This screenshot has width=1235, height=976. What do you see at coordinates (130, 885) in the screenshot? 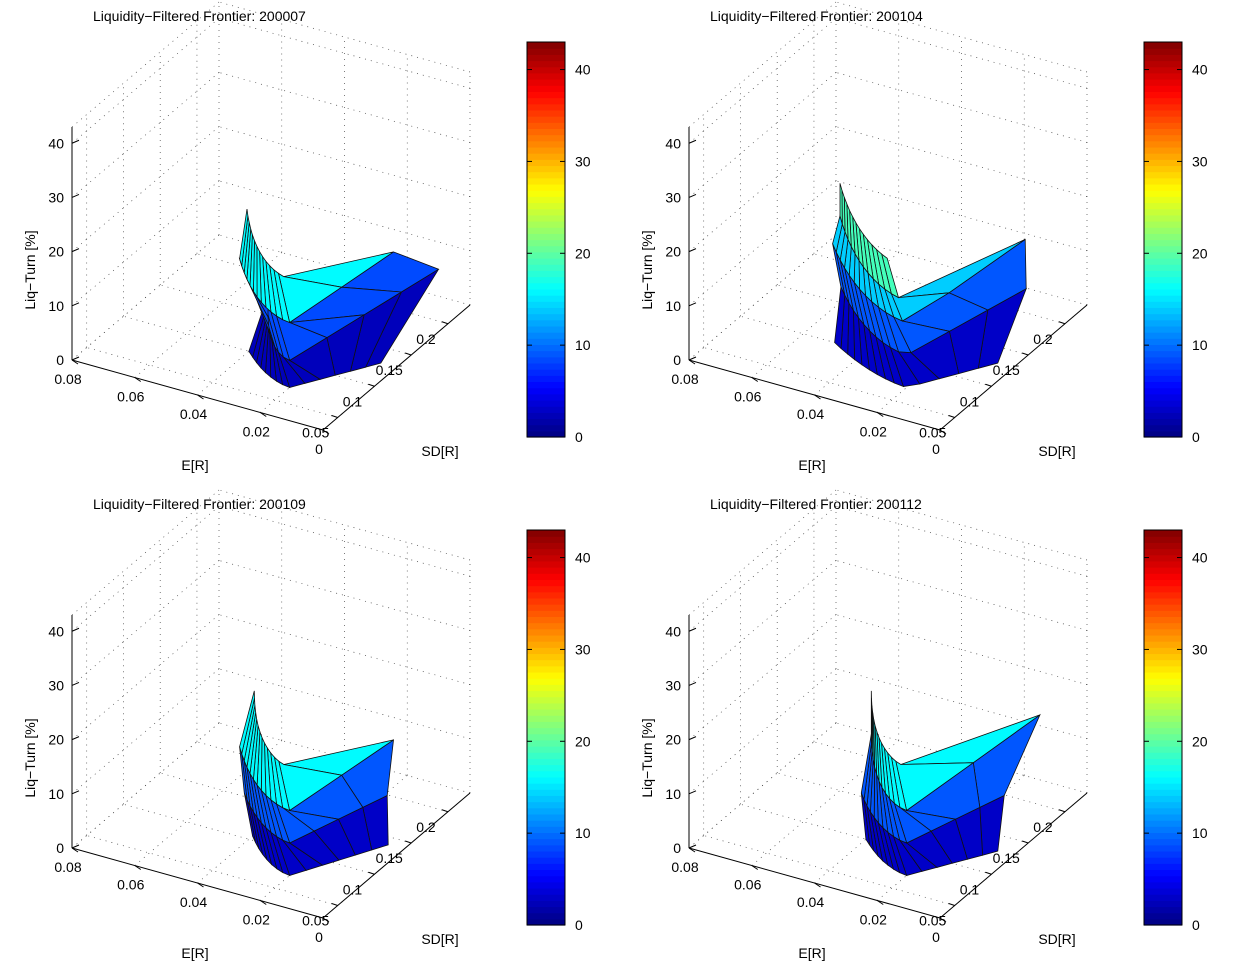
I see `er-tick-label: 0.06` at bounding box center [130, 885].